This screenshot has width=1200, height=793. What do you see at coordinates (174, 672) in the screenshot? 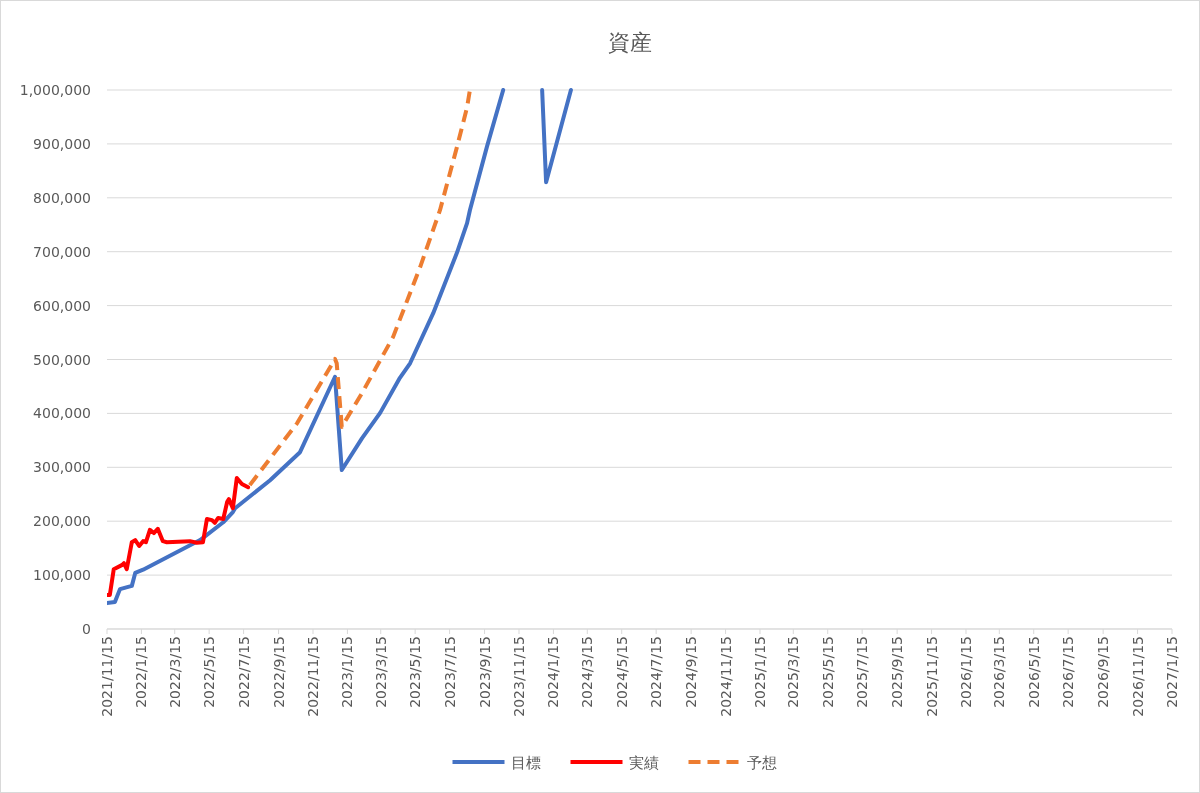
I see `x-tick-label: 2022/3/15` at bounding box center [174, 672].